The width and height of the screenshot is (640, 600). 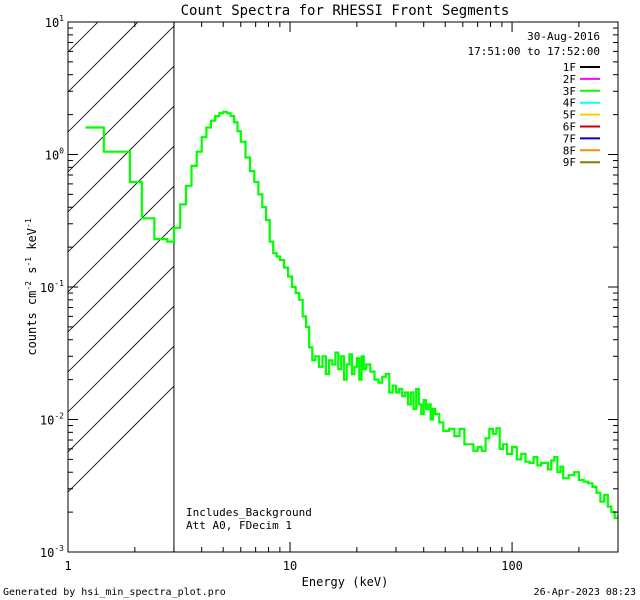 I want to click on chart-title: Count Spectra for RHESSI Front Segments, so click(x=345, y=11).